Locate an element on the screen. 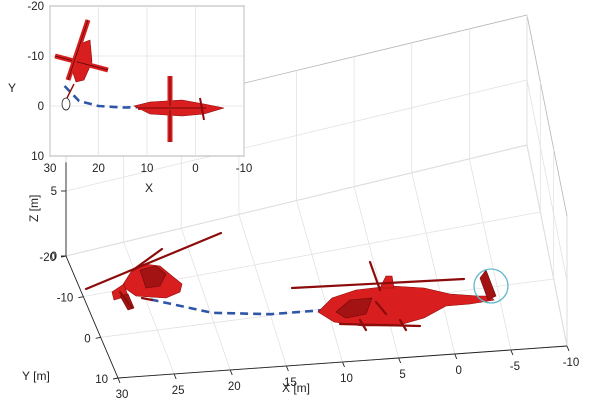  y-tick-label: 0 is located at coordinates (87, 339).